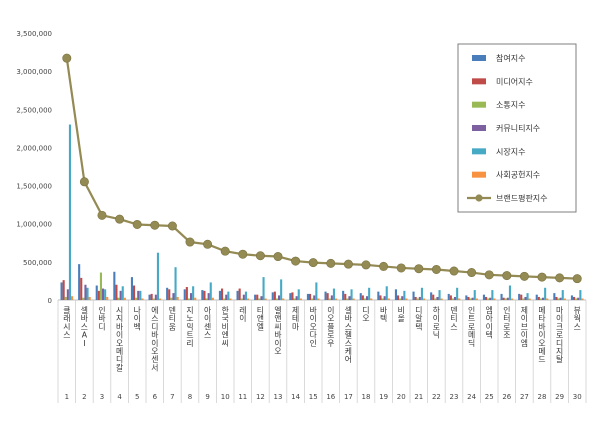 The width and height of the screenshot is (600, 427). I want to click on x-rank-label: 18, so click(366, 397).